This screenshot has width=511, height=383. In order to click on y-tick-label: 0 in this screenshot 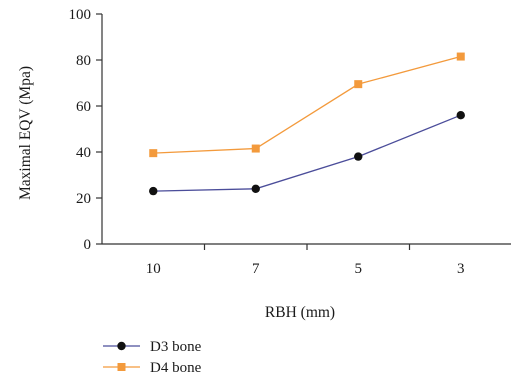, I will do `click(88, 245)`.